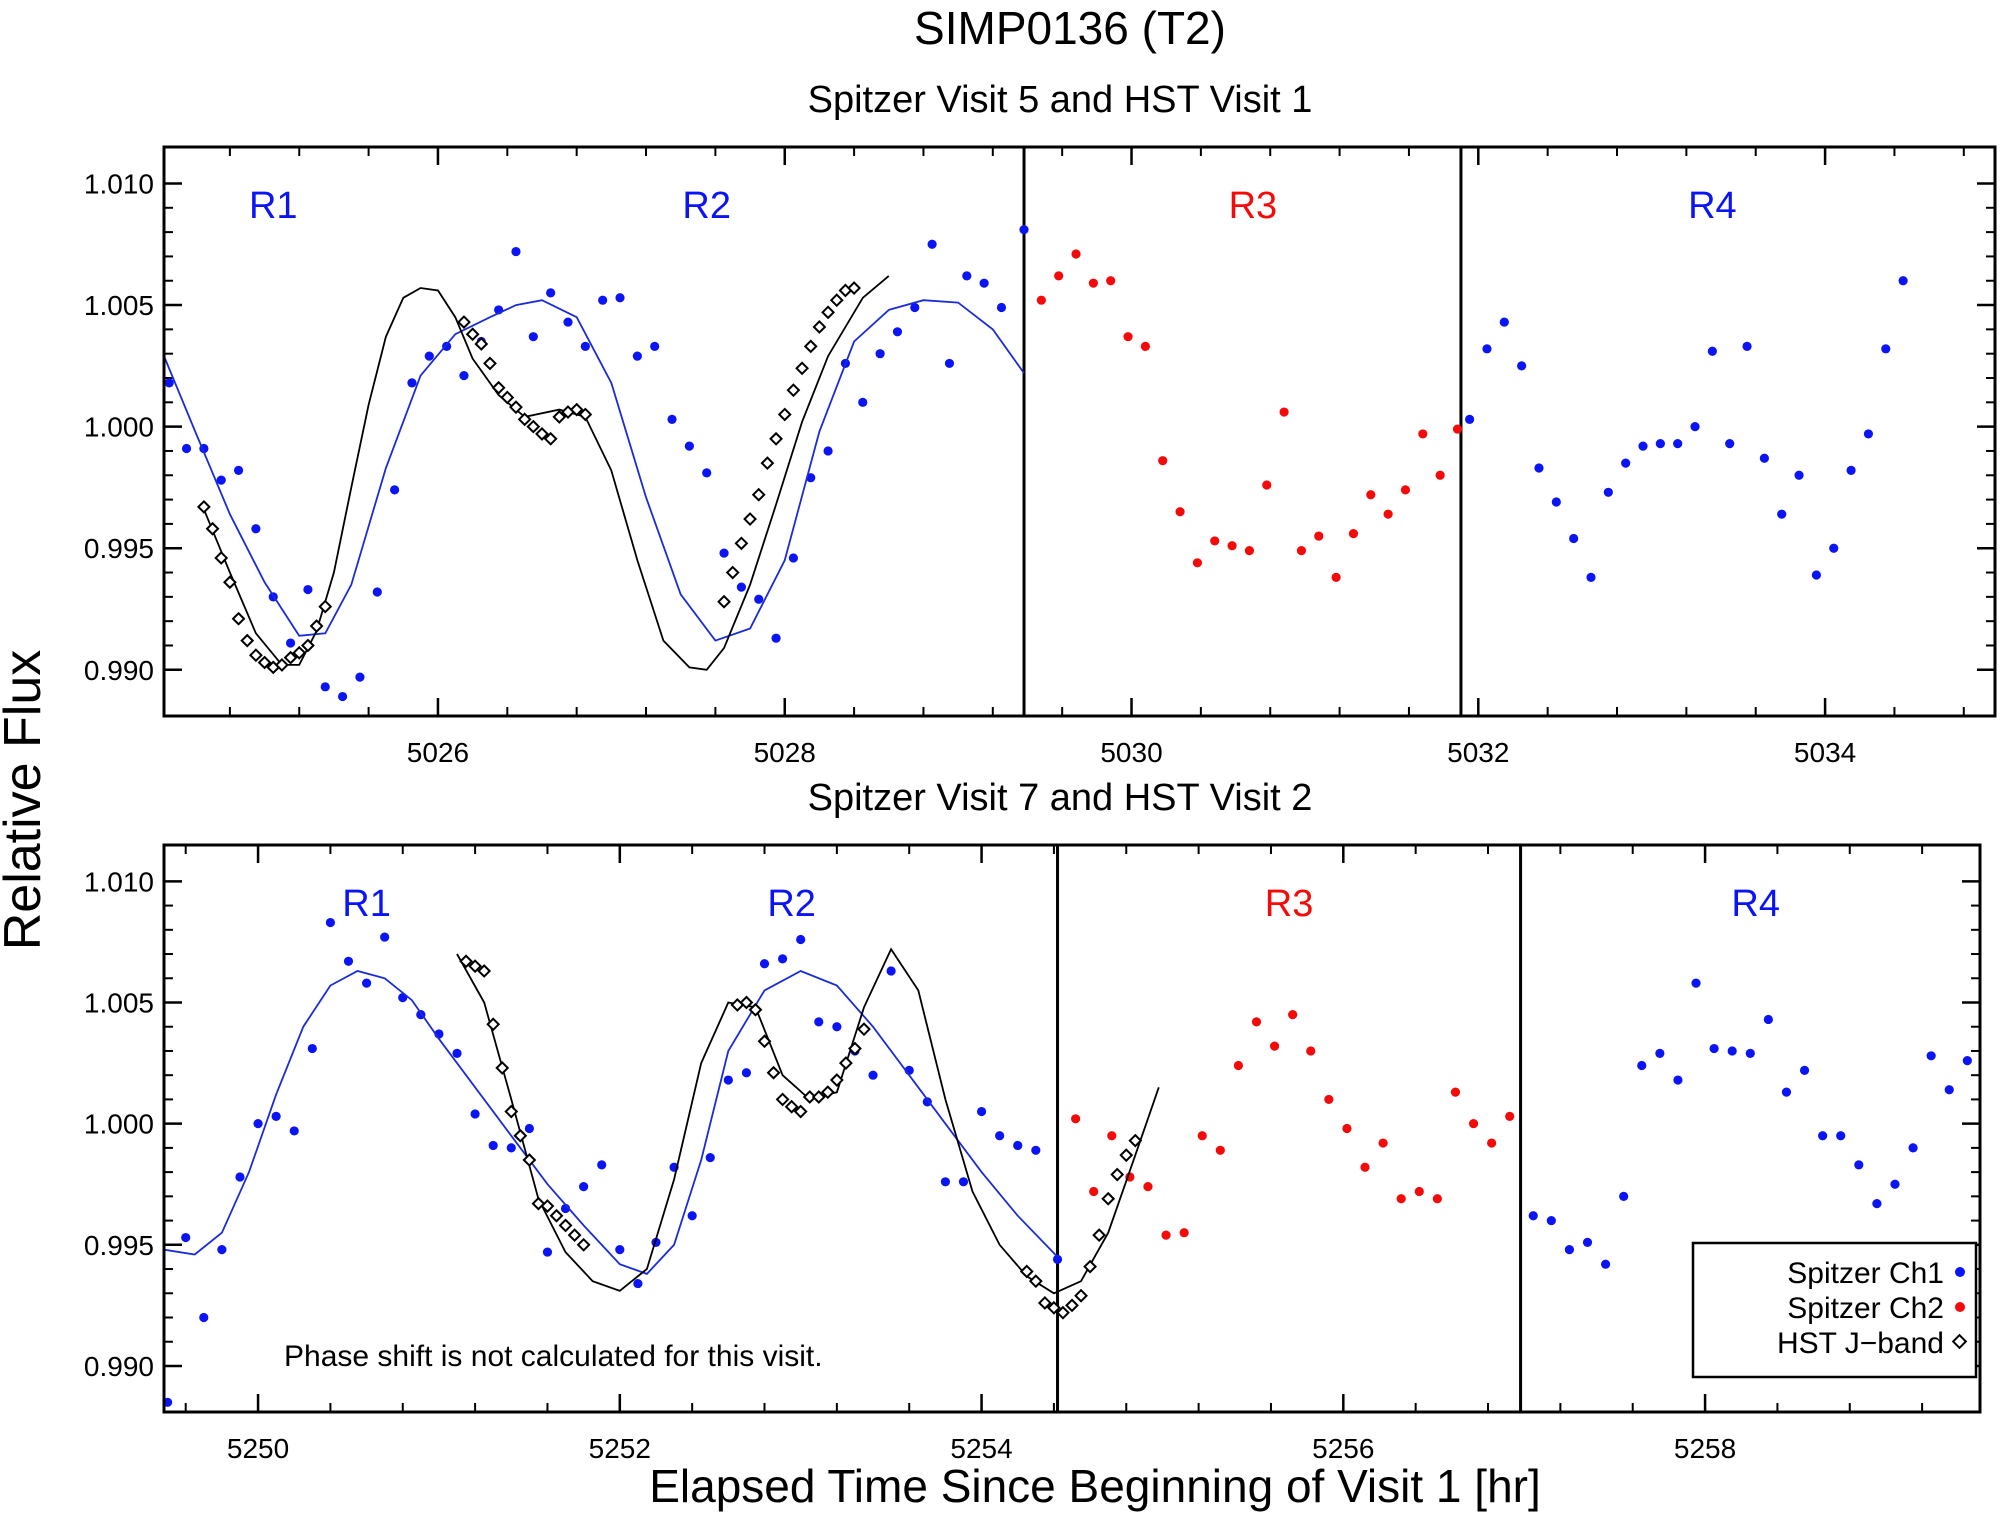  Describe the element at coordinates (620, 1448) in the screenshot. I see `x-tick-label: 5252` at that location.